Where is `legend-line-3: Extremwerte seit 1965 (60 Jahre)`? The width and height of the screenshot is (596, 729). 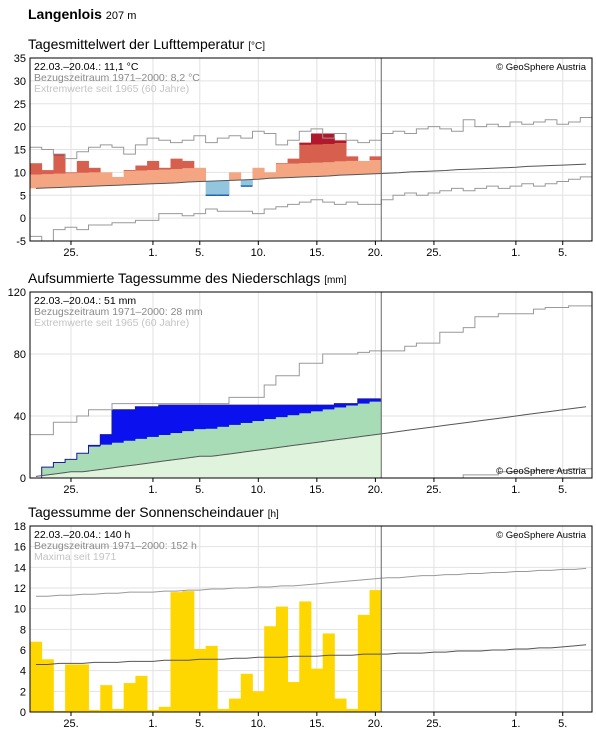
legend-line-3: Extremwerte seit 1965 (60 Jahre) is located at coordinates (111, 323).